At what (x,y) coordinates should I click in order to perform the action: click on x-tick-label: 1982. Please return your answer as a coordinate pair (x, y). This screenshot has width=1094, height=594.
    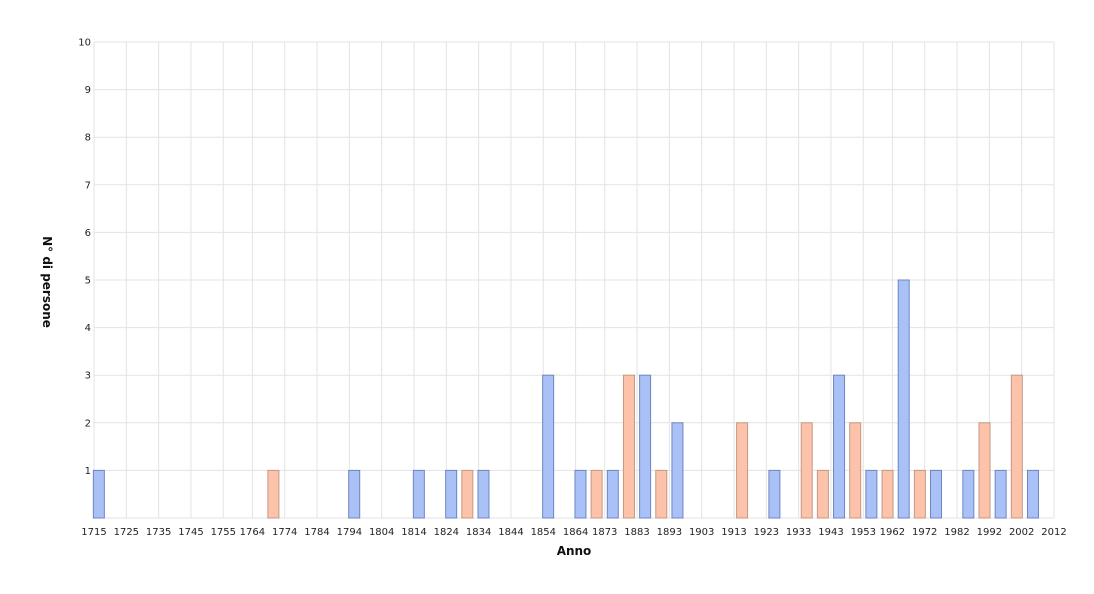
    Looking at the image, I should click on (956, 532).